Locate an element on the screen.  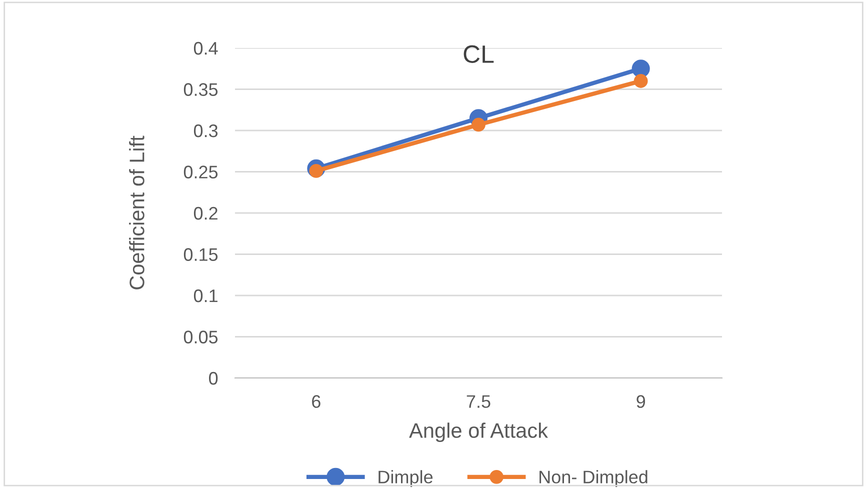
y-tick-label: 0.35 is located at coordinates (201, 89).